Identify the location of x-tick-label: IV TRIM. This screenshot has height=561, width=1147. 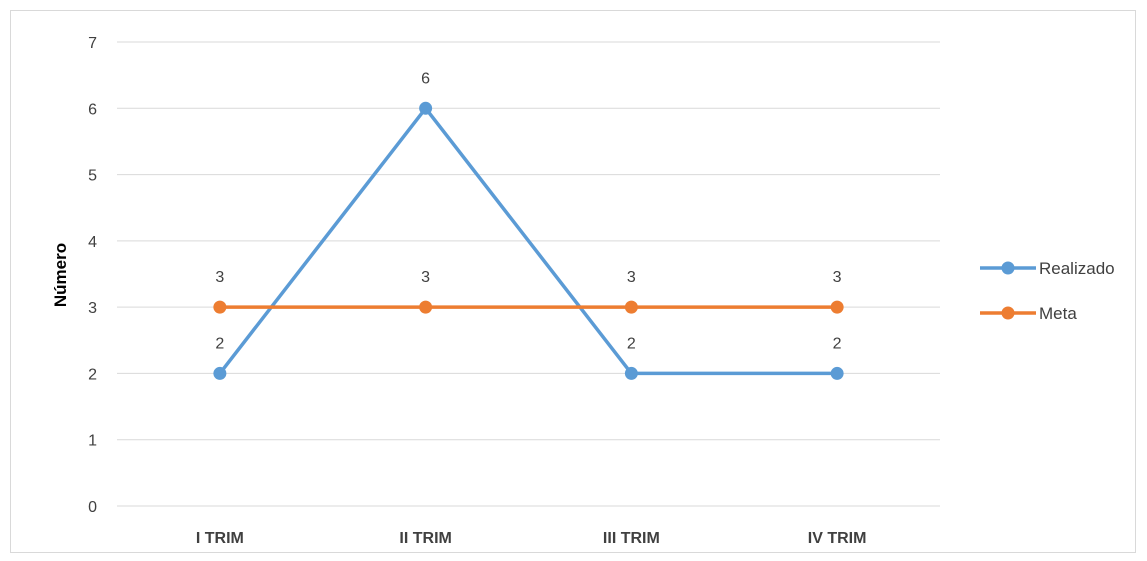
(837, 538).